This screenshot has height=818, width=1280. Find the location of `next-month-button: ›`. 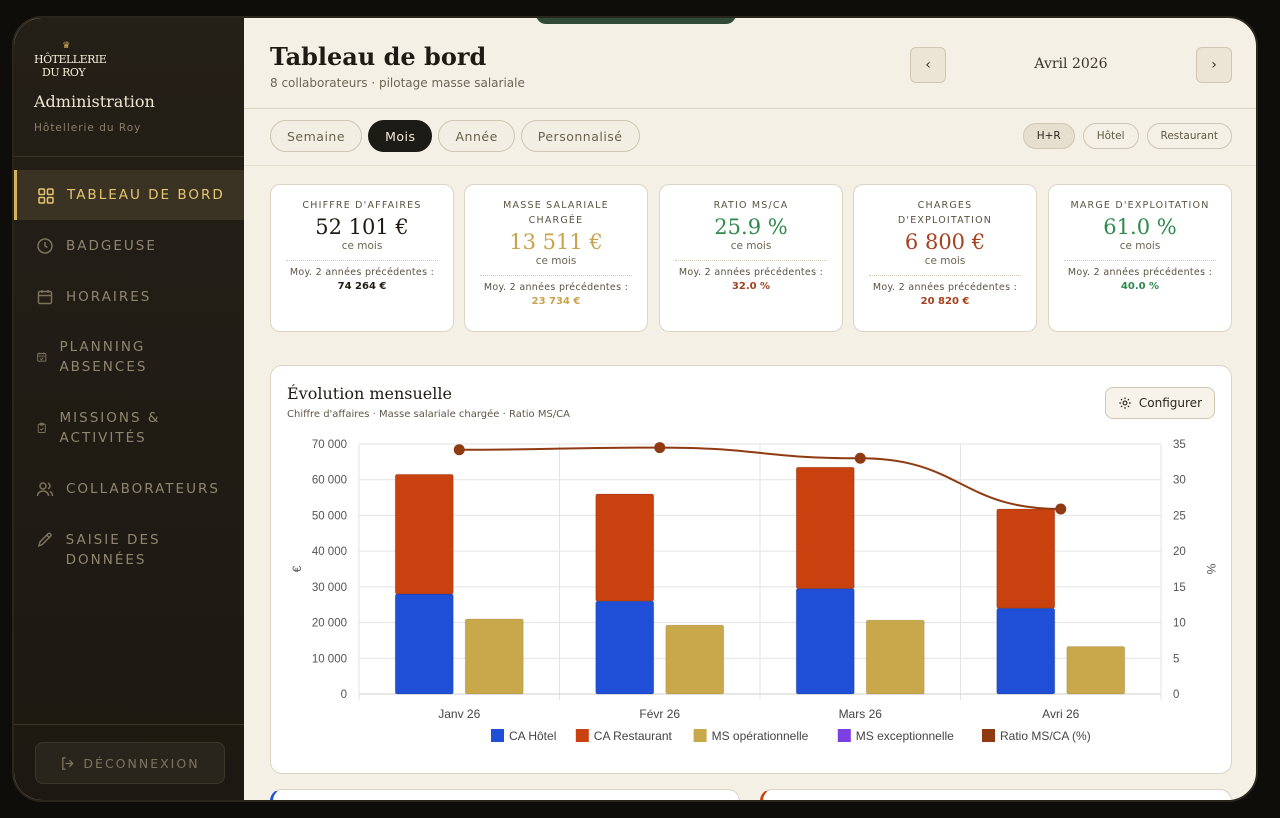

next-month-button: › is located at coordinates (1214, 65).